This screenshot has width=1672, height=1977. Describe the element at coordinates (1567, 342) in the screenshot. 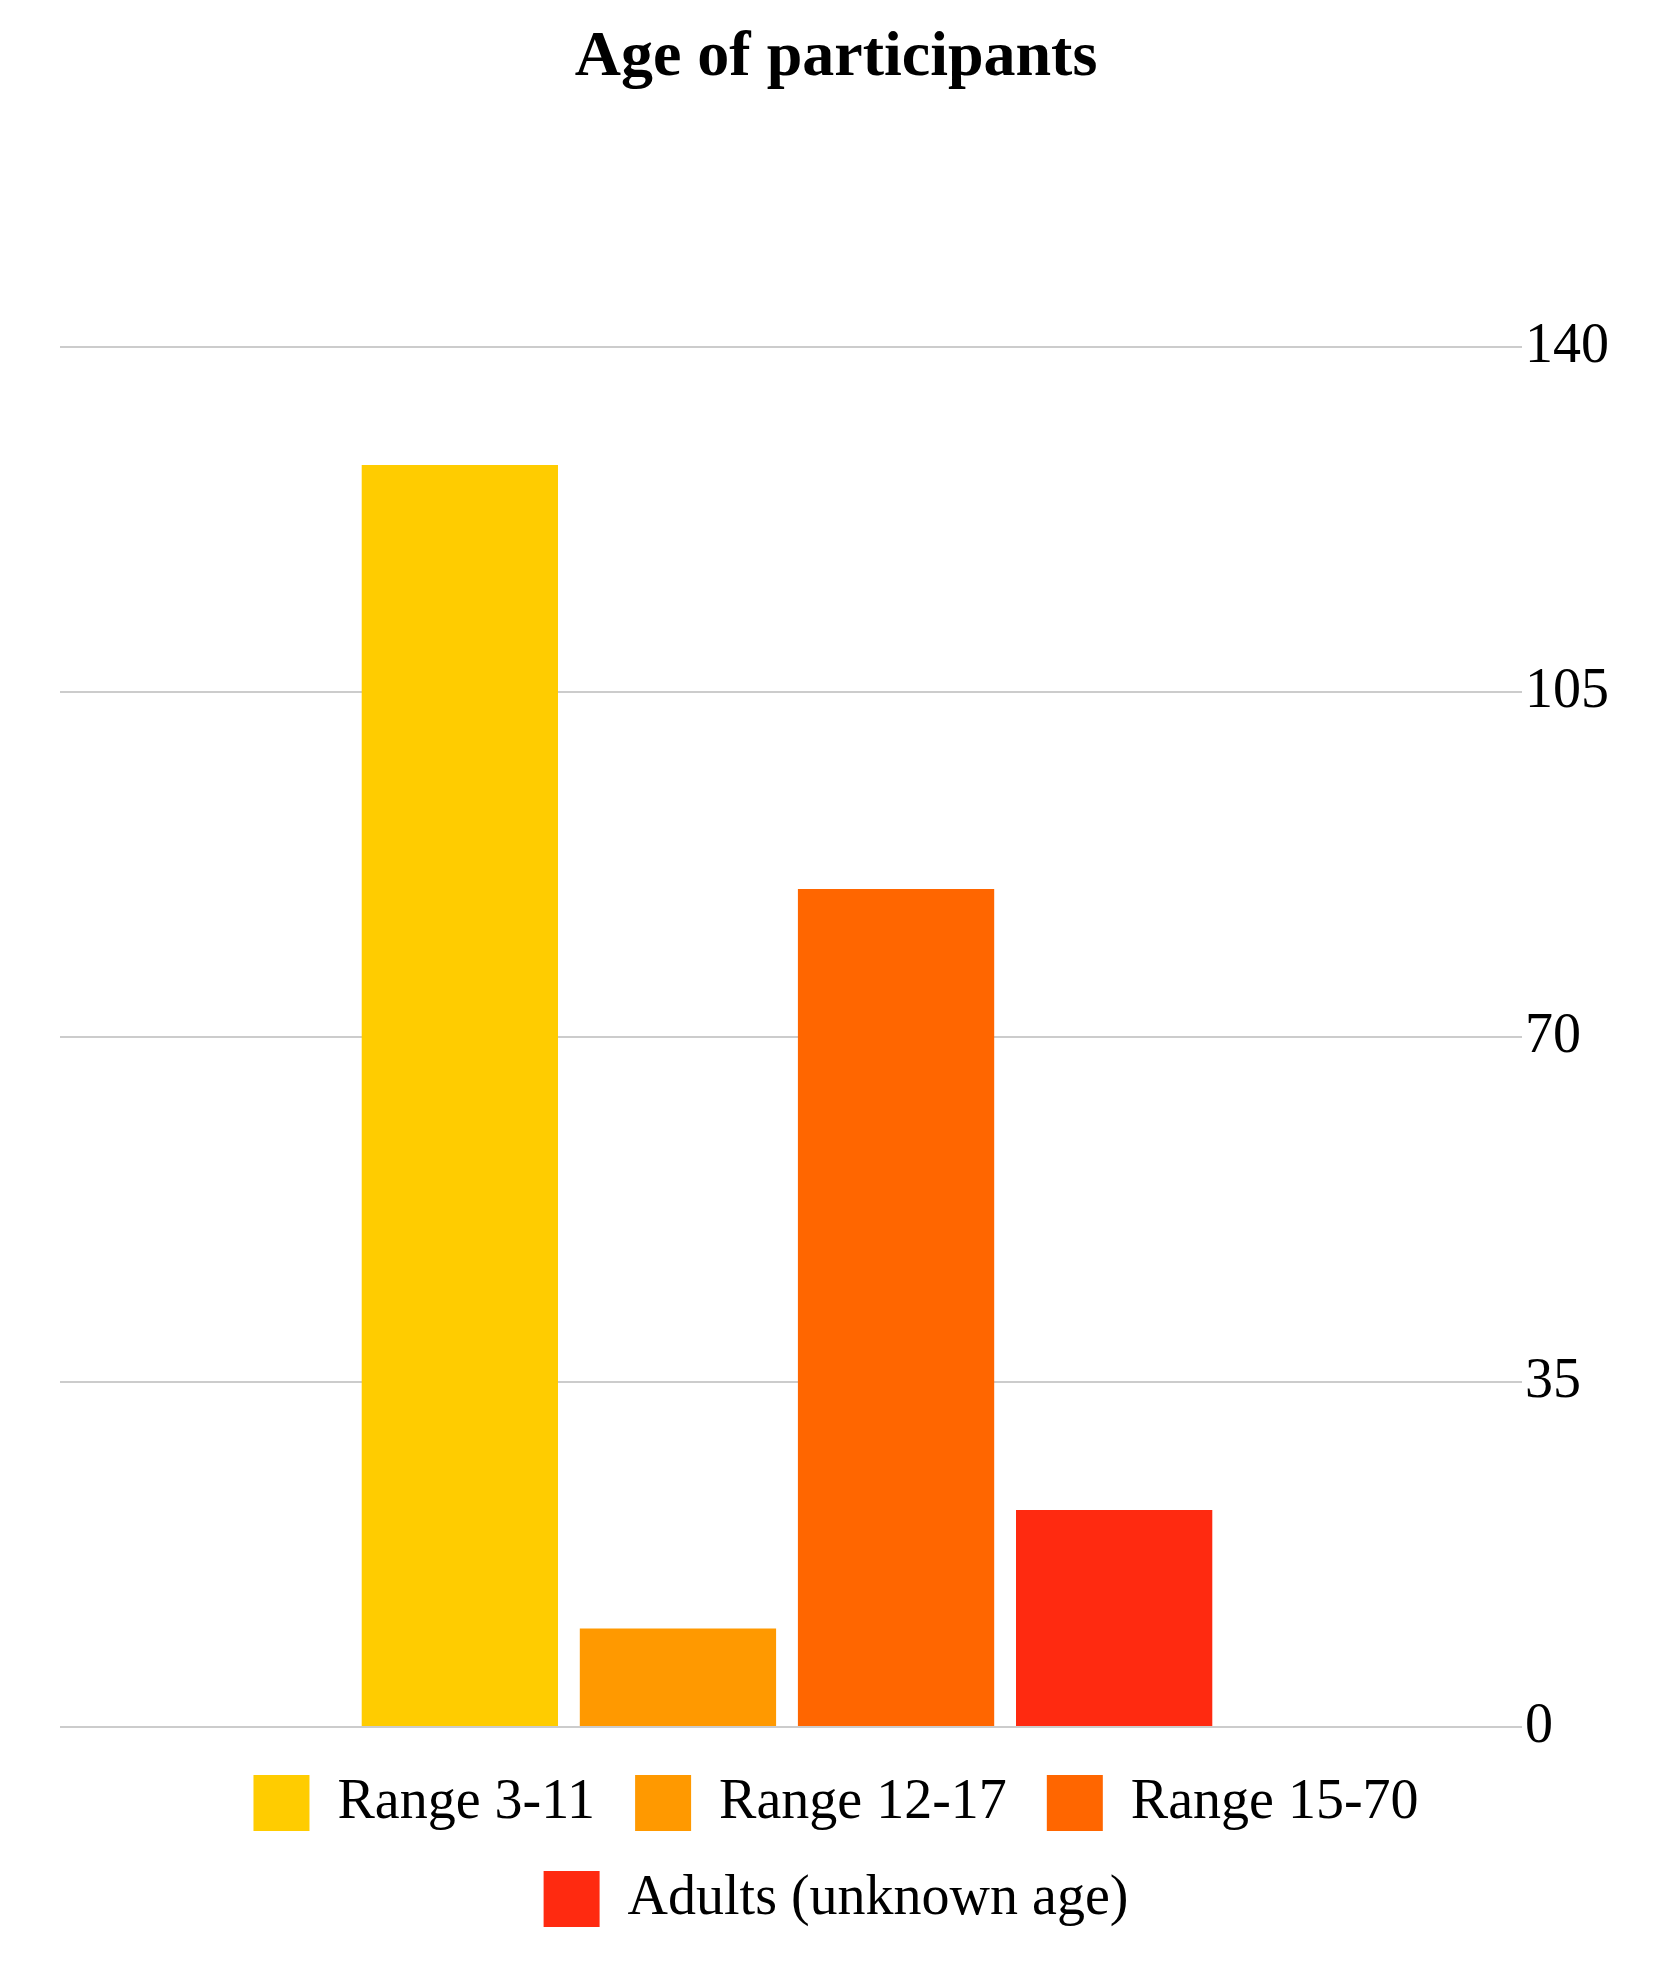

I see `y-tick-label: 140` at that location.